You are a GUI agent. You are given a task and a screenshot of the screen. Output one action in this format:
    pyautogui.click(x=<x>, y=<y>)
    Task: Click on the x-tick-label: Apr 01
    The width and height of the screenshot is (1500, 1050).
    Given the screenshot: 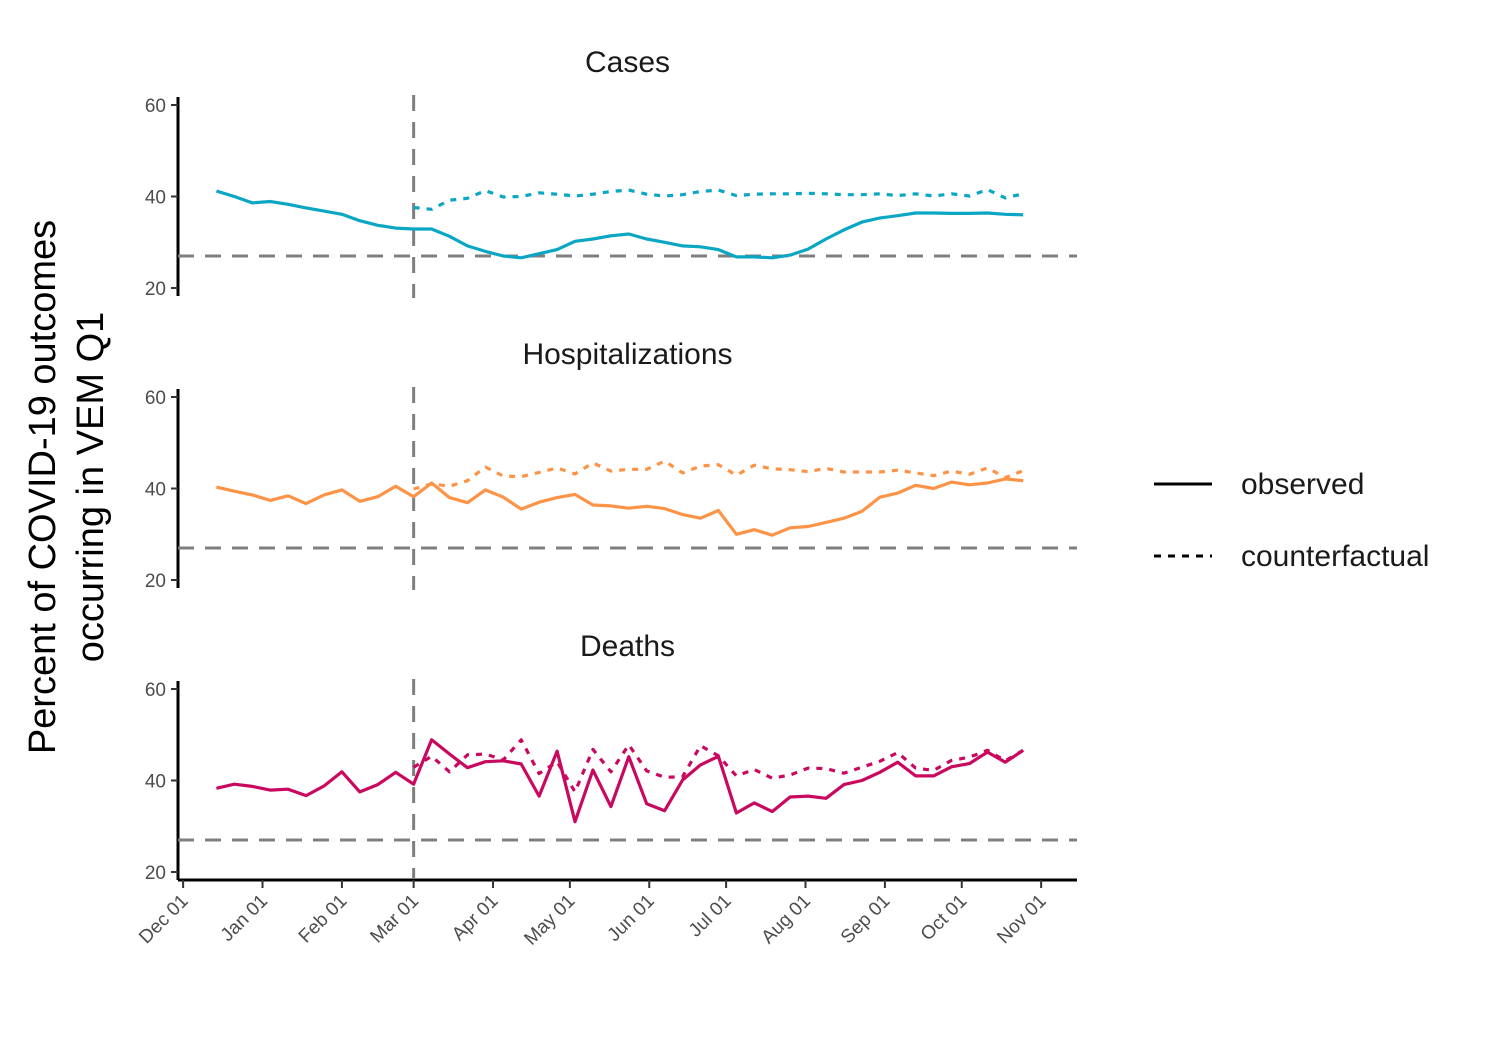 What is the action you would take?
    pyautogui.click(x=475, y=918)
    